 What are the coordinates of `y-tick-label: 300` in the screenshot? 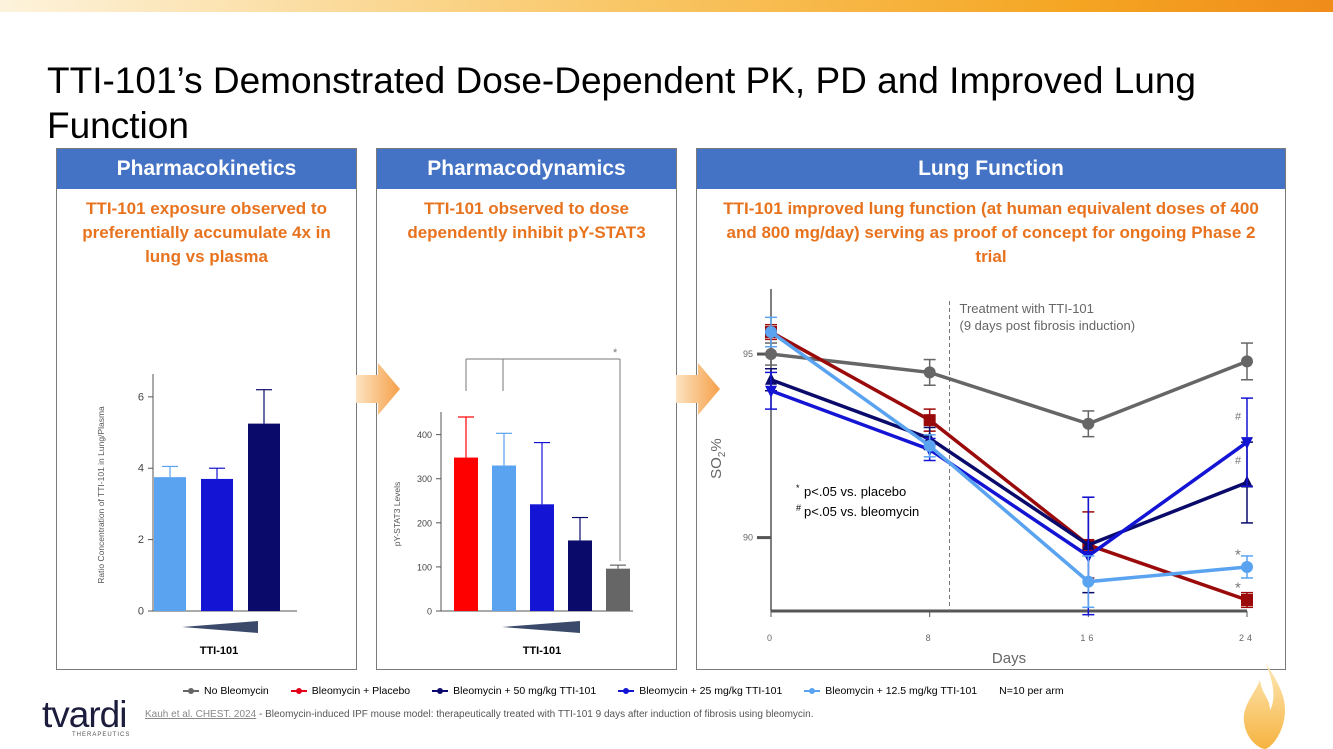 It's located at (424, 479).